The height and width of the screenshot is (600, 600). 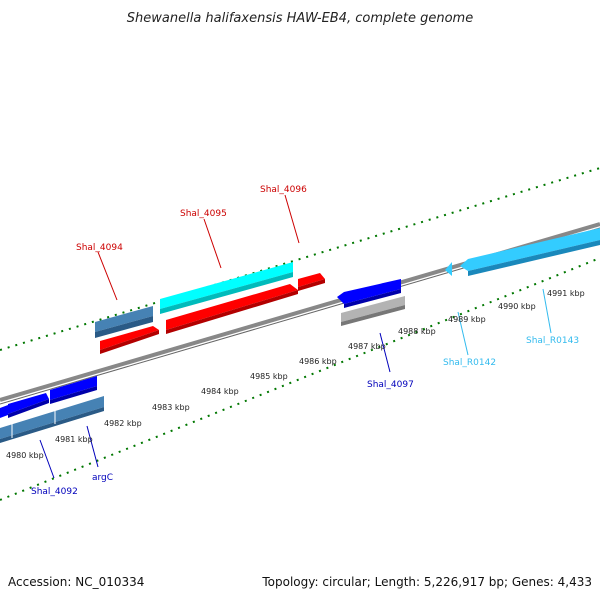 I want to click on label-shal-4095: Shal_4095, so click(x=203, y=214).